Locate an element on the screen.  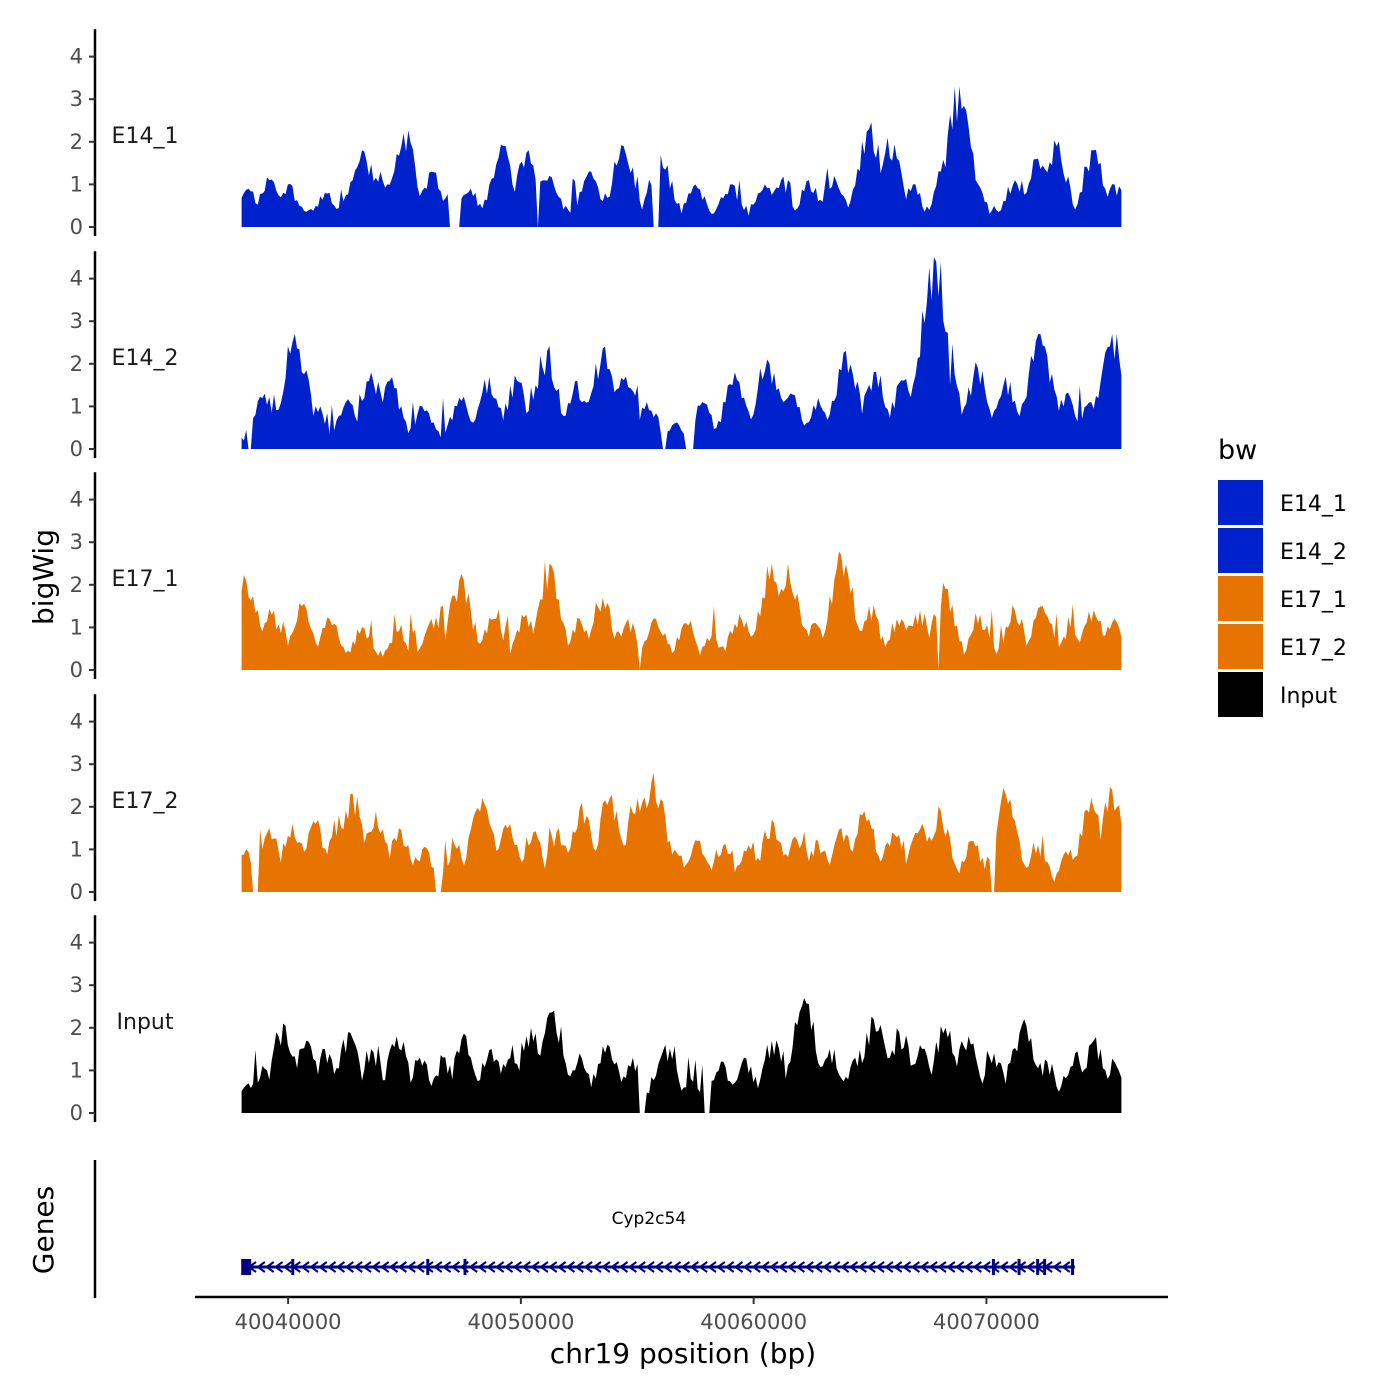
gene-track is located at coordinates (584, 1229).